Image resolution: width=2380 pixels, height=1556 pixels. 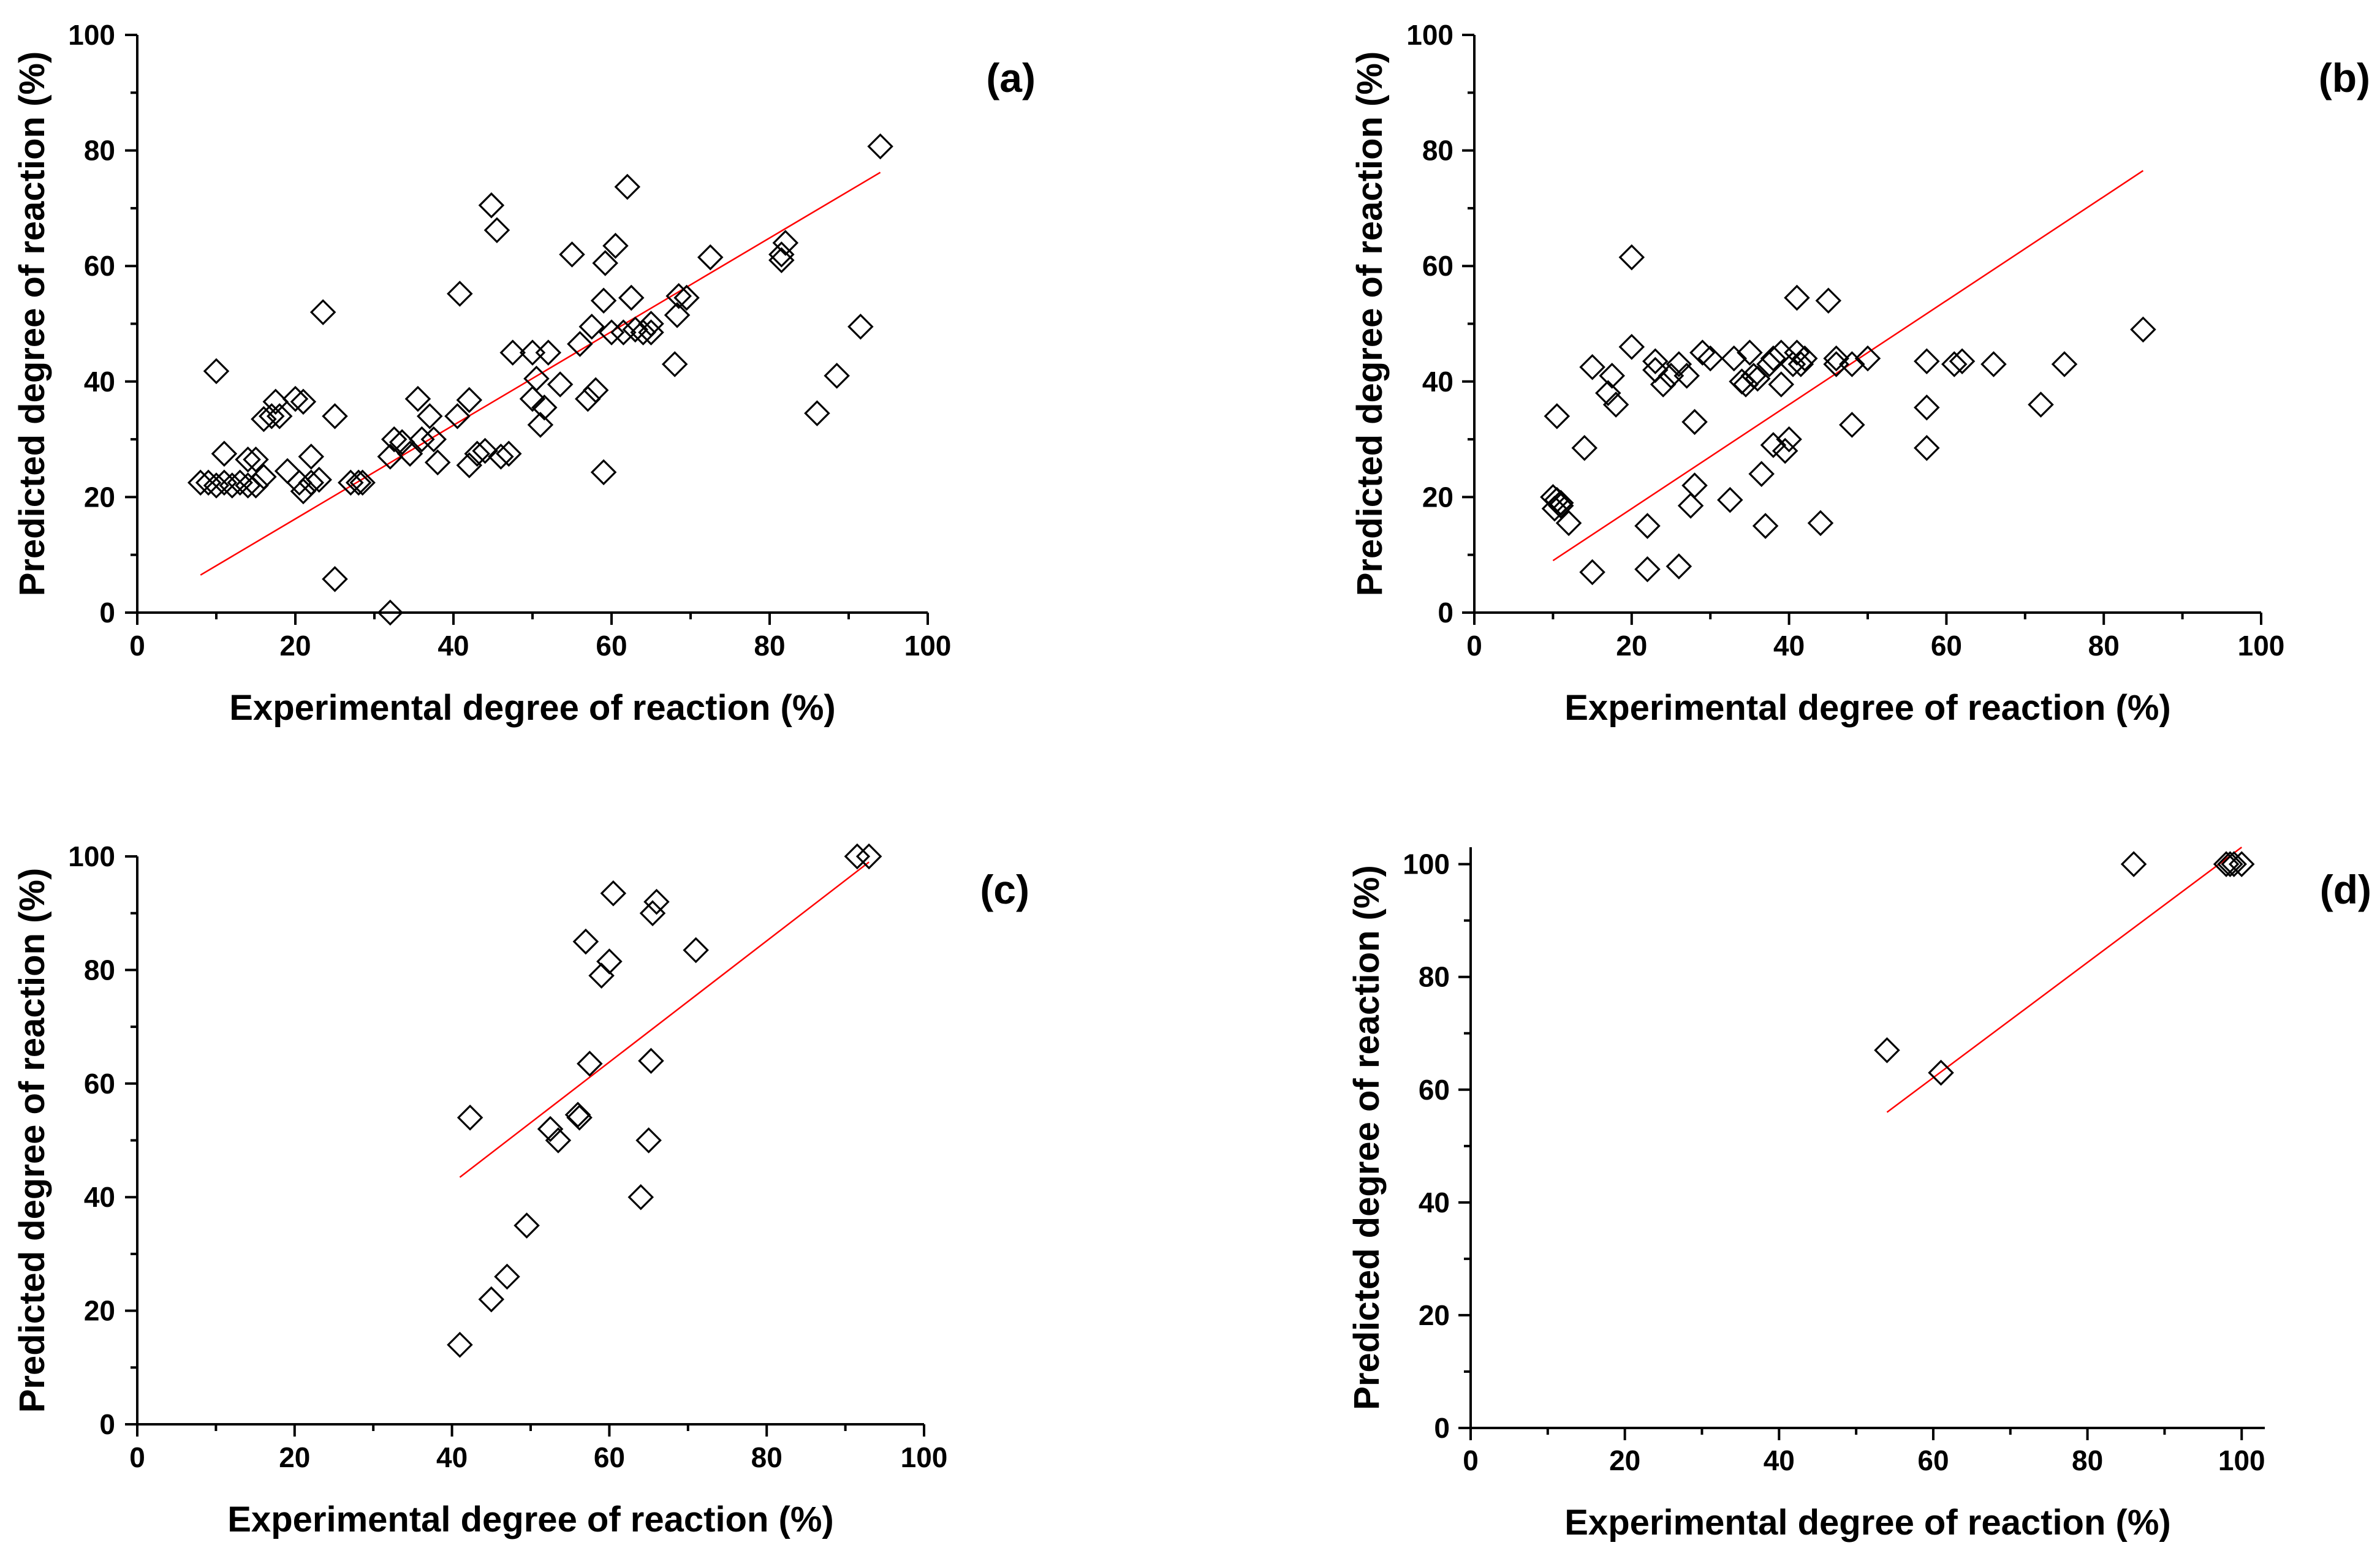 I want to click on panel-label: (d), so click(x=2345, y=889).